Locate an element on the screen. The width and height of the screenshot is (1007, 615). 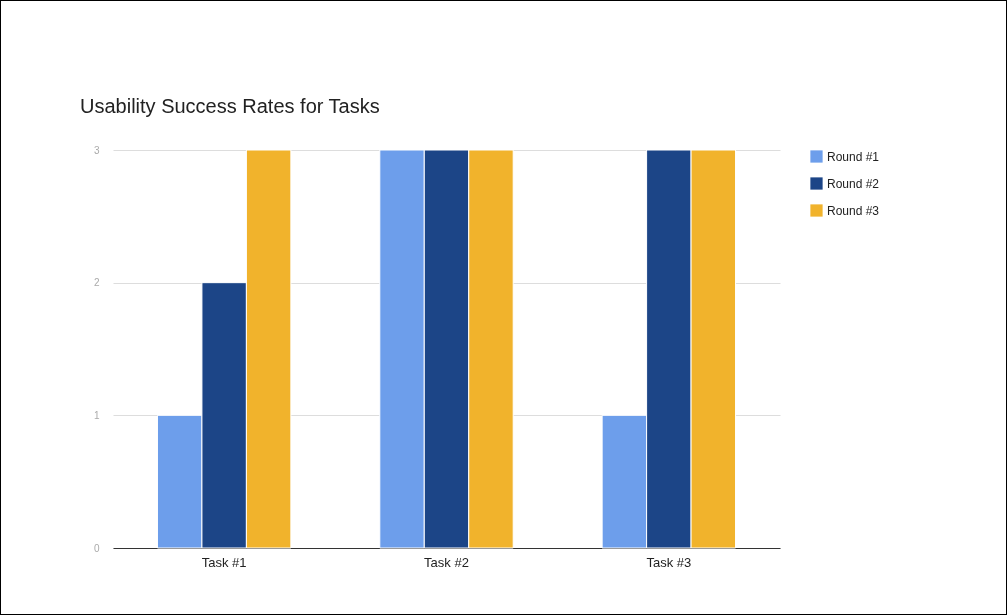
x-tick-label: Task #2 is located at coordinates (446, 562).